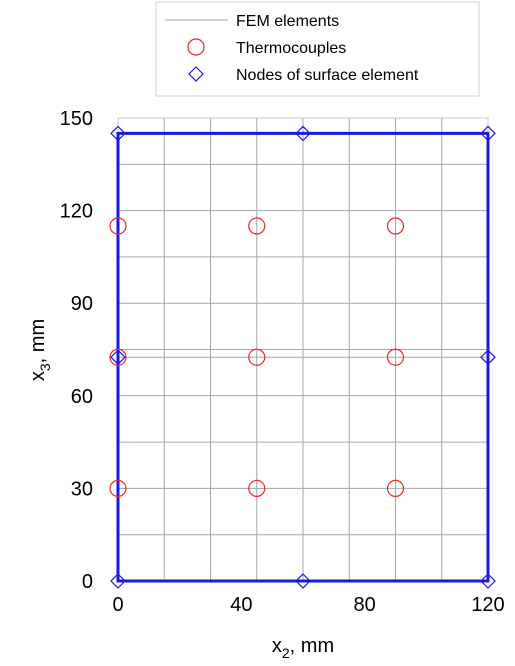 Image resolution: width=515 pixels, height=666 pixels. Describe the element at coordinates (87, 582) in the screenshot. I see `y-tick-label: 0` at that location.